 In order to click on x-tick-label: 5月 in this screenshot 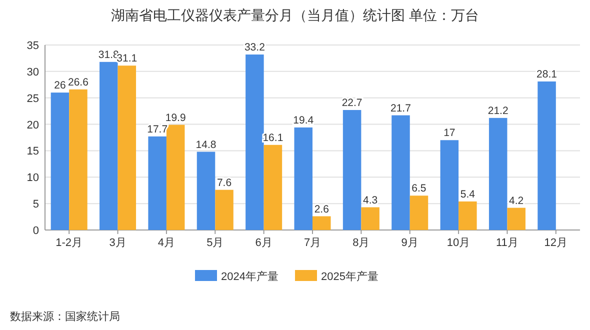, I will do `click(215, 243)`.